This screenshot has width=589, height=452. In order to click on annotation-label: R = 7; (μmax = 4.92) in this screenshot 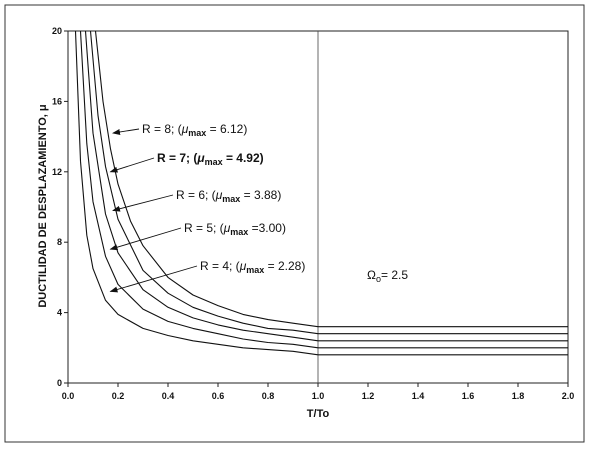, I will do `click(210, 159)`.